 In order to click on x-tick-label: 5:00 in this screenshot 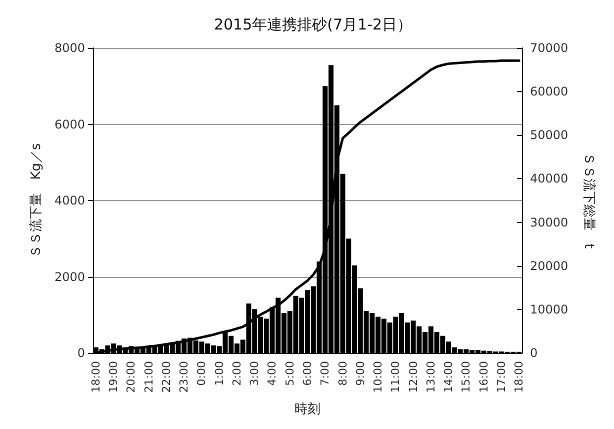, I will do `click(289, 373)`.